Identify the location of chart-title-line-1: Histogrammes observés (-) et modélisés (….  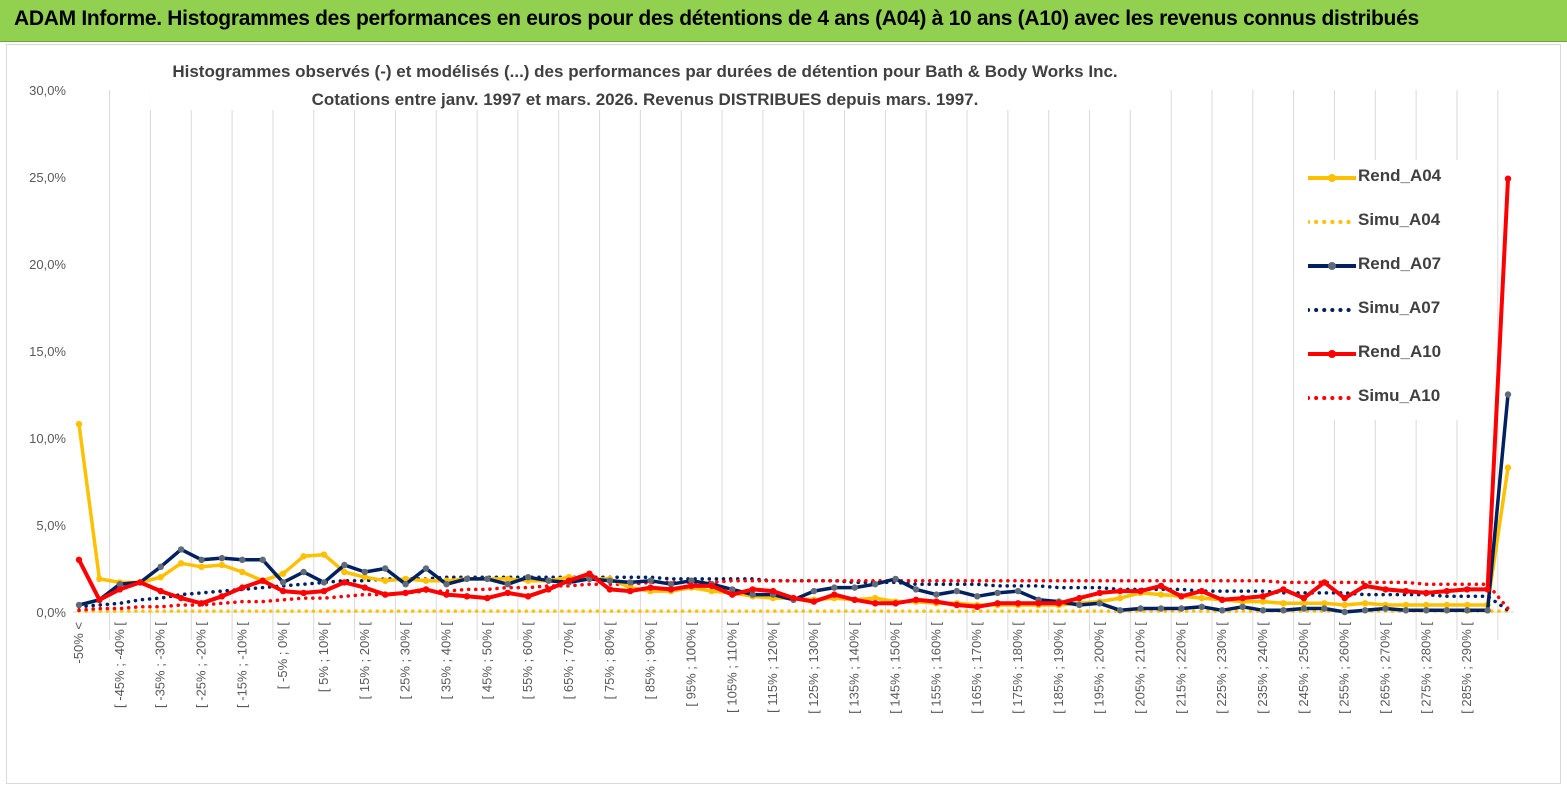
(645, 72).